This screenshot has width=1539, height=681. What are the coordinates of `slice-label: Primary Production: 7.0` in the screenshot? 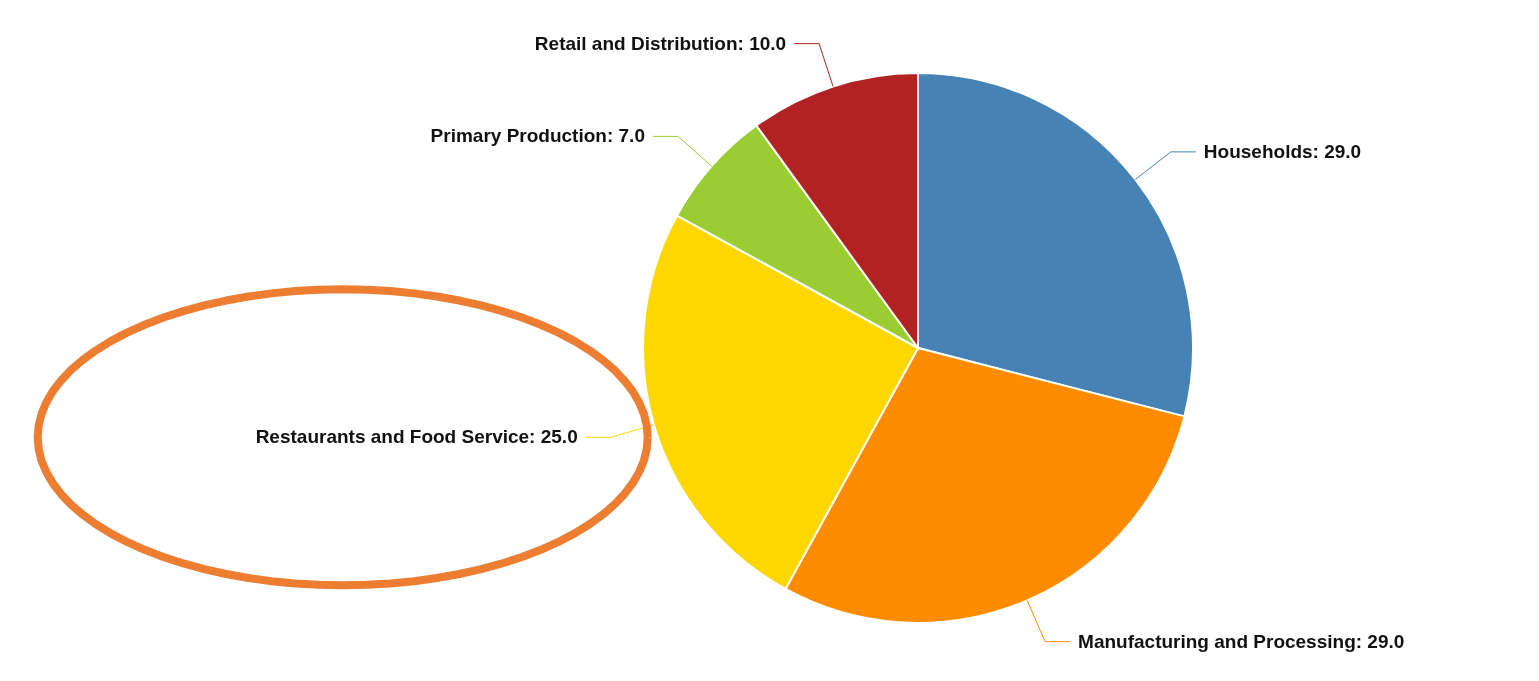 It's located at (537, 136).